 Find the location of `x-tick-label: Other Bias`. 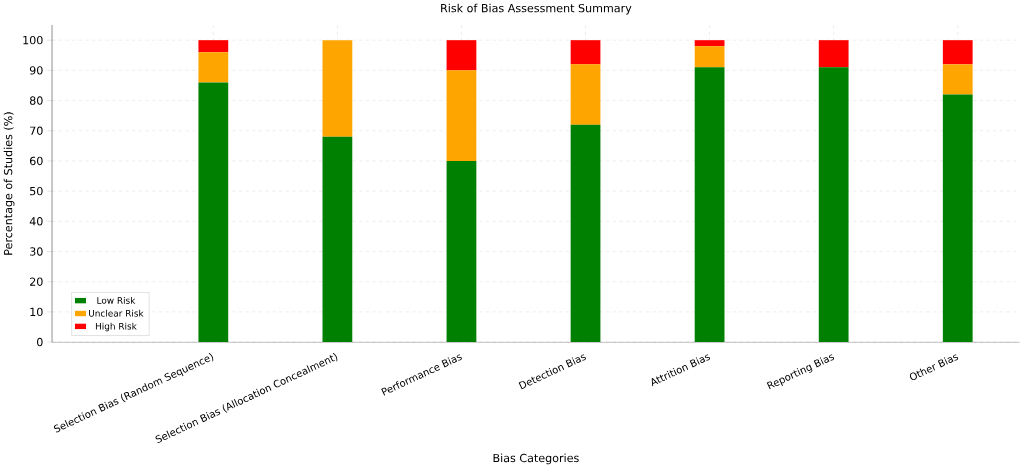

x-tick-label: Other Bias is located at coordinates (934, 367).